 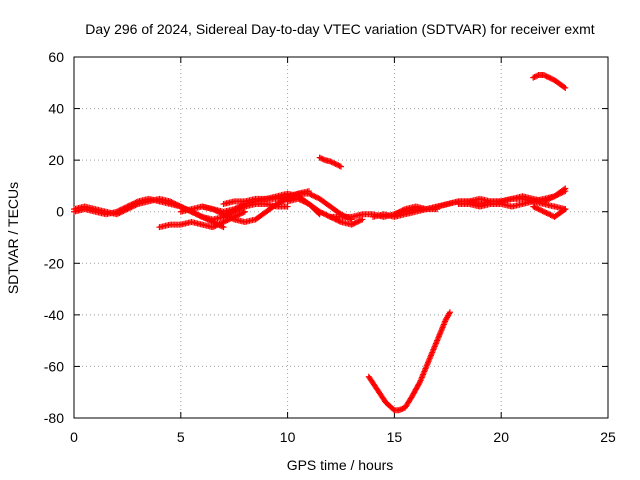 What do you see at coordinates (74, 437) in the screenshot?
I see `x-tick-label: 0` at bounding box center [74, 437].